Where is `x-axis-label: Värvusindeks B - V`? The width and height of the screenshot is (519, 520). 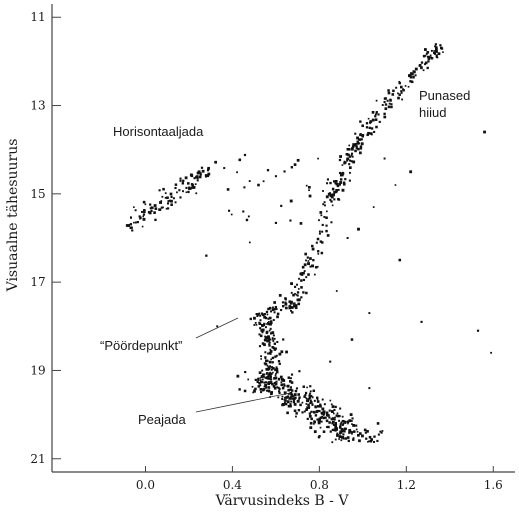 x-axis-label: Värvusindeks B - V is located at coordinates (282, 501).